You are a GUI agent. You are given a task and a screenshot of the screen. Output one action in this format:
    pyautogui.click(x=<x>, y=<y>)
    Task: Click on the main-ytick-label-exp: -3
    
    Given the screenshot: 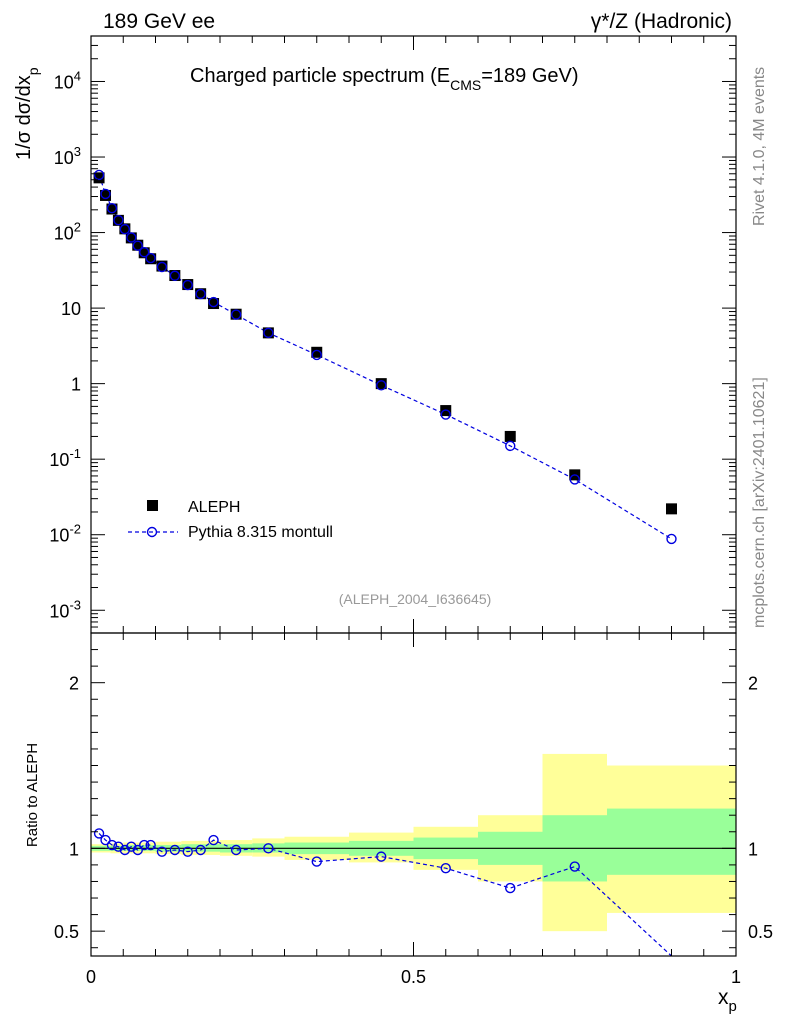 What is the action you would take?
    pyautogui.click(x=75, y=604)
    